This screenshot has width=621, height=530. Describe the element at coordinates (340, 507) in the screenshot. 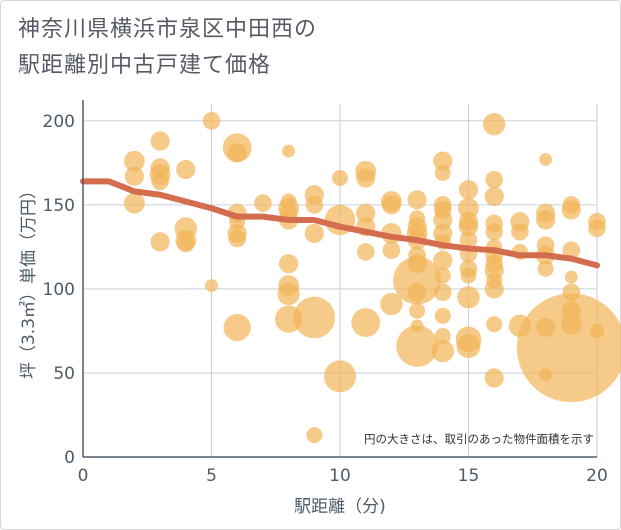

I see `x-axis-title: 駅距離（分)` at that location.